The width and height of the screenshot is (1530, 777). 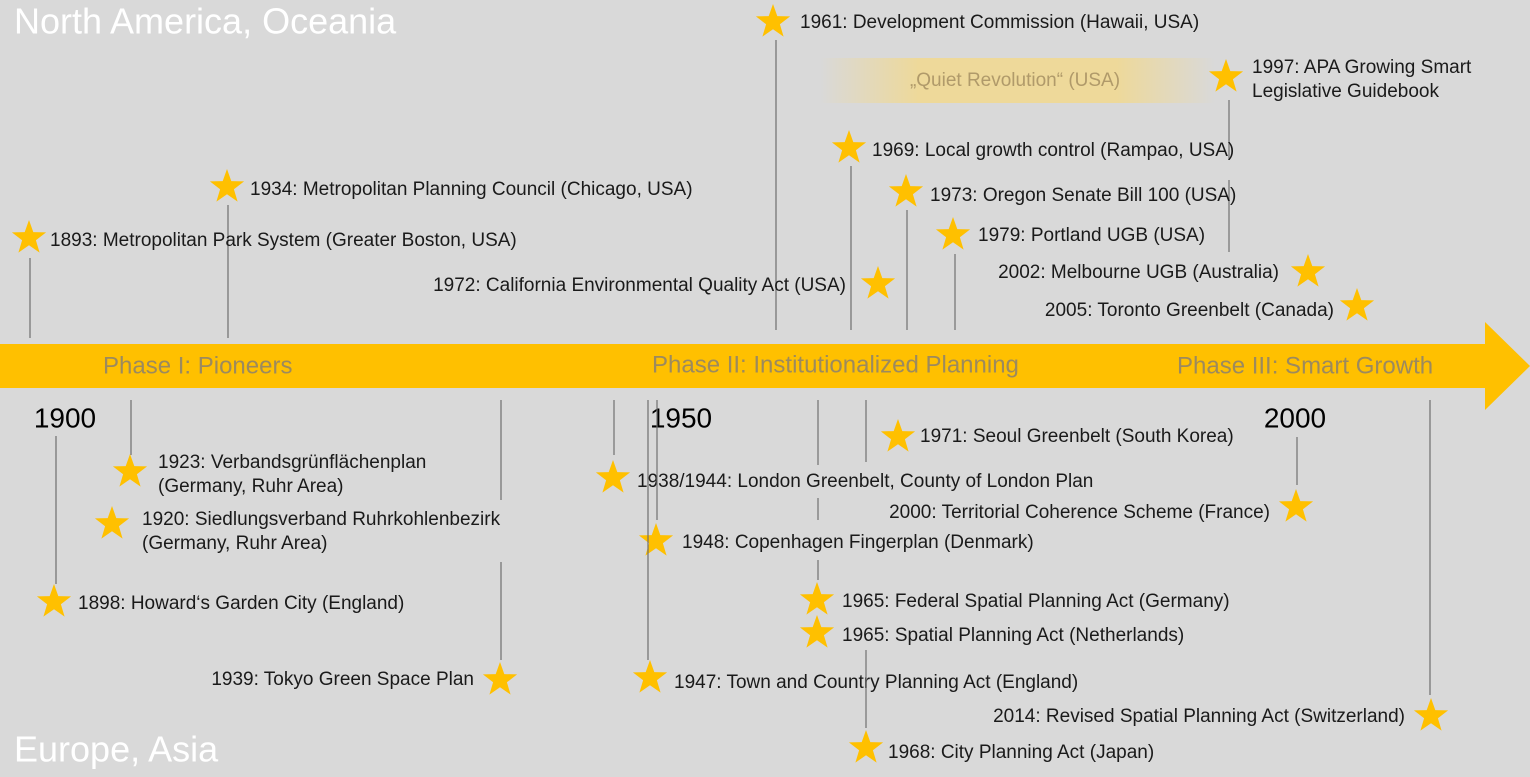 What do you see at coordinates (1083, 195) in the screenshot?
I see `event-label: 1973: Oregon Senate Bill 100 (USA)` at bounding box center [1083, 195].